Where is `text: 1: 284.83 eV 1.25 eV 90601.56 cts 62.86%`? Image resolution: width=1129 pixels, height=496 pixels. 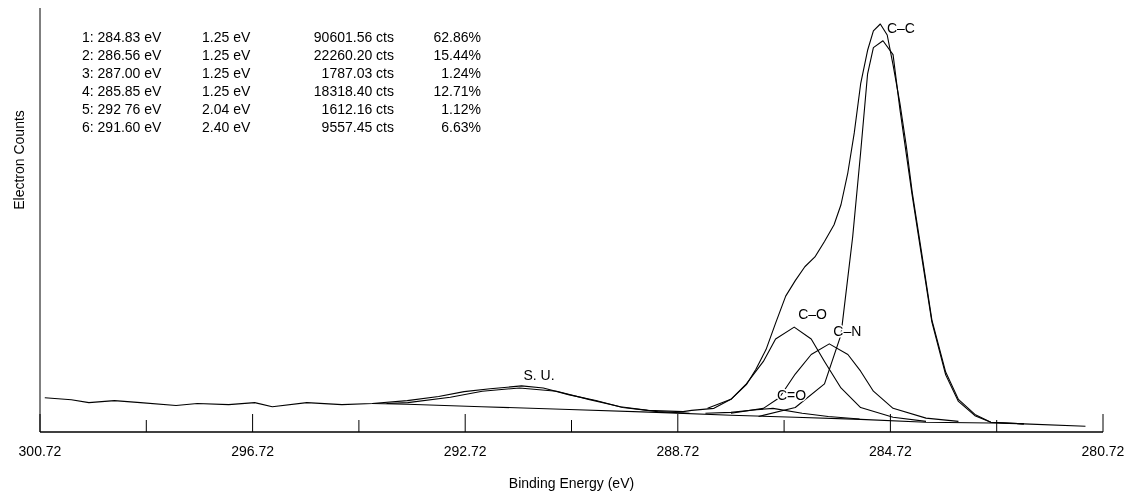
text: 1: 284.83 eV 1.25 eV 90601.56 cts 62.86% is located at coordinates (281, 37).